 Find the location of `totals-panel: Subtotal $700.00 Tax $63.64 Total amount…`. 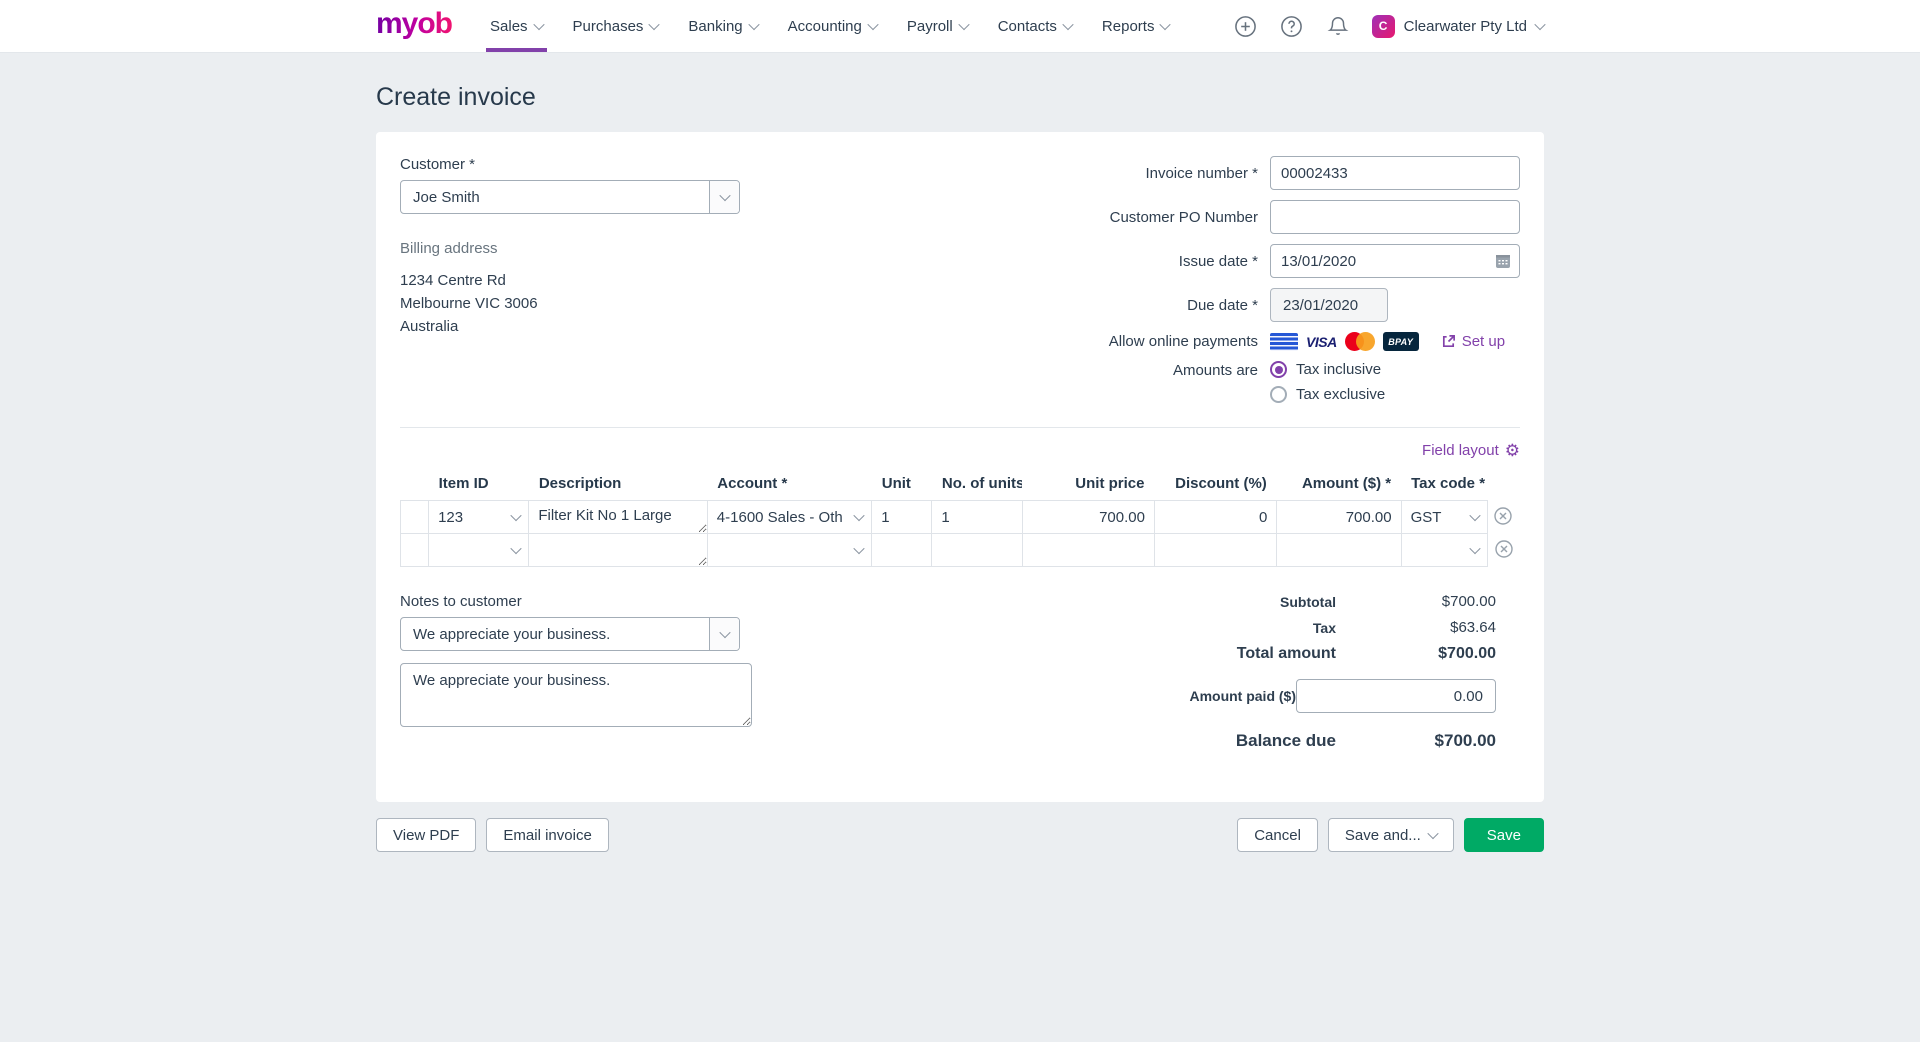

totals-panel: Subtotal $700.00 Tax $63.64 Total amount… is located at coordinates (1280, 676).